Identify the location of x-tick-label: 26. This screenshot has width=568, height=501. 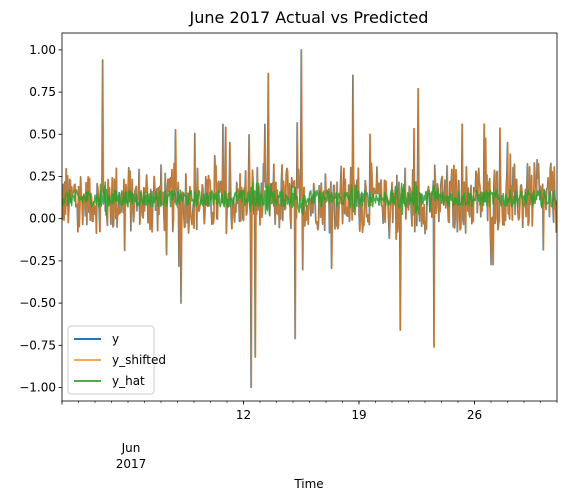
(474, 415).